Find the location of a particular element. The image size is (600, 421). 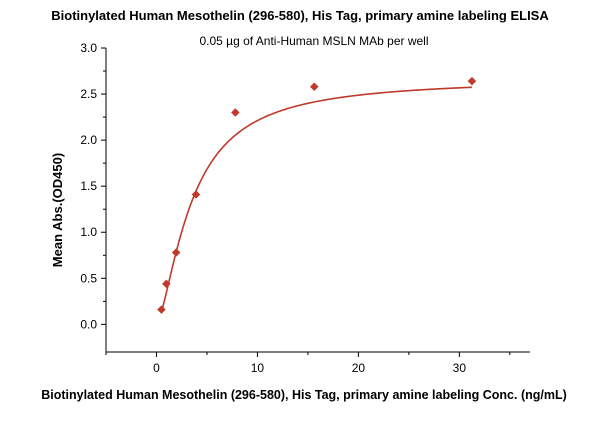

x-tick-label: 20 is located at coordinates (359, 368).